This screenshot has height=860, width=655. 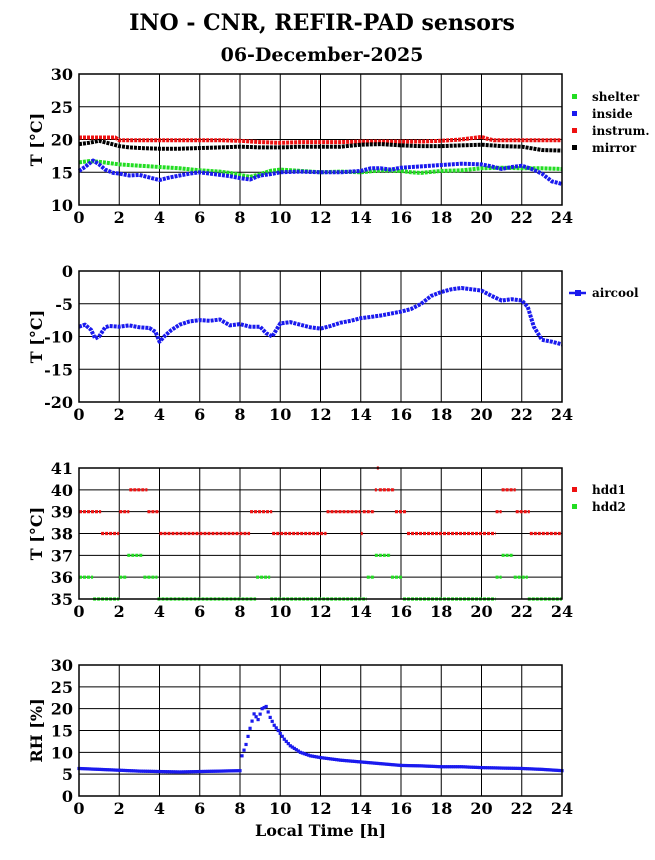 What do you see at coordinates (481, 217) in the screenshot?
I see `x-tick-label: 20` at bounding box center [481, 217].